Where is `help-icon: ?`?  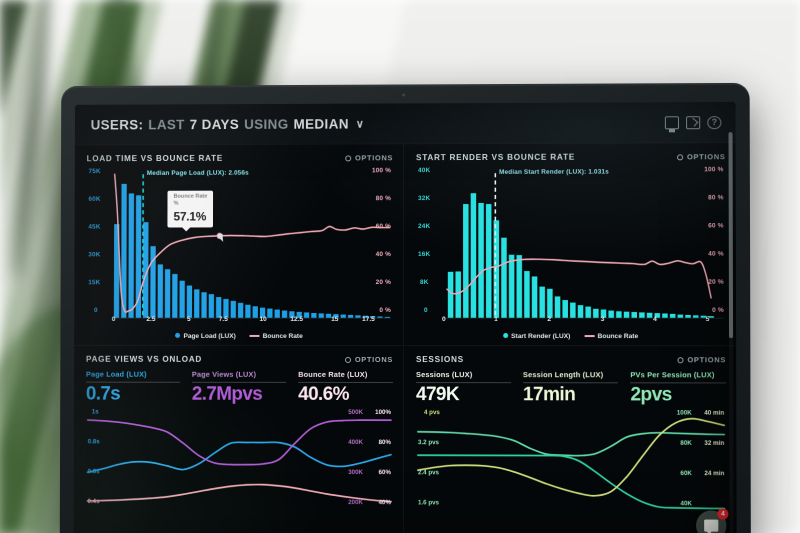
help-icon: ? is located at coordinates (714, 122).